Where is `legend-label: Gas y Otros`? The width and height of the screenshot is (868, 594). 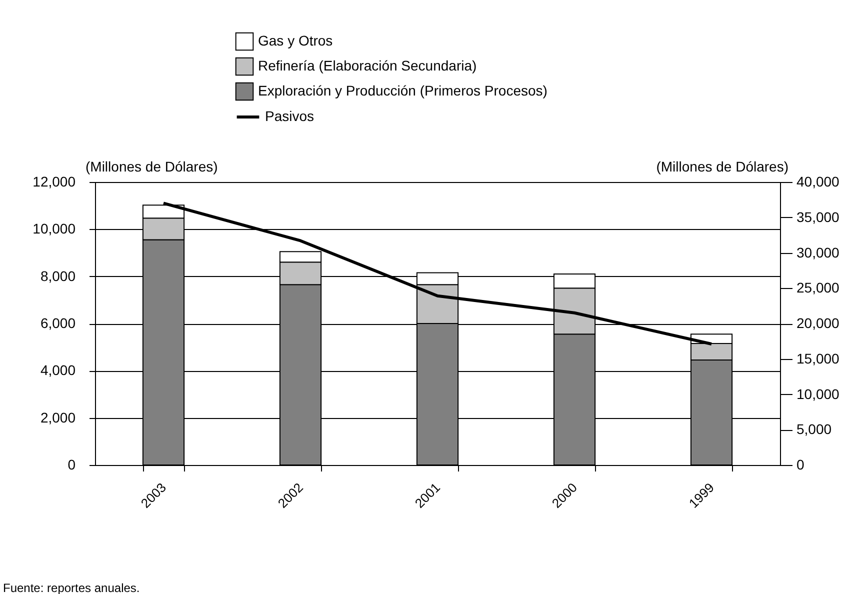
legend-label: Gas y Otros is located at coordinates (295, 40).